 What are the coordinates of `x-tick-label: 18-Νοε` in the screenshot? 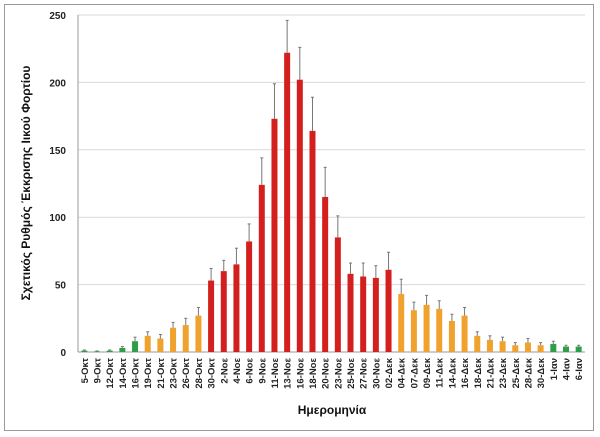 It's located at (313, 373).